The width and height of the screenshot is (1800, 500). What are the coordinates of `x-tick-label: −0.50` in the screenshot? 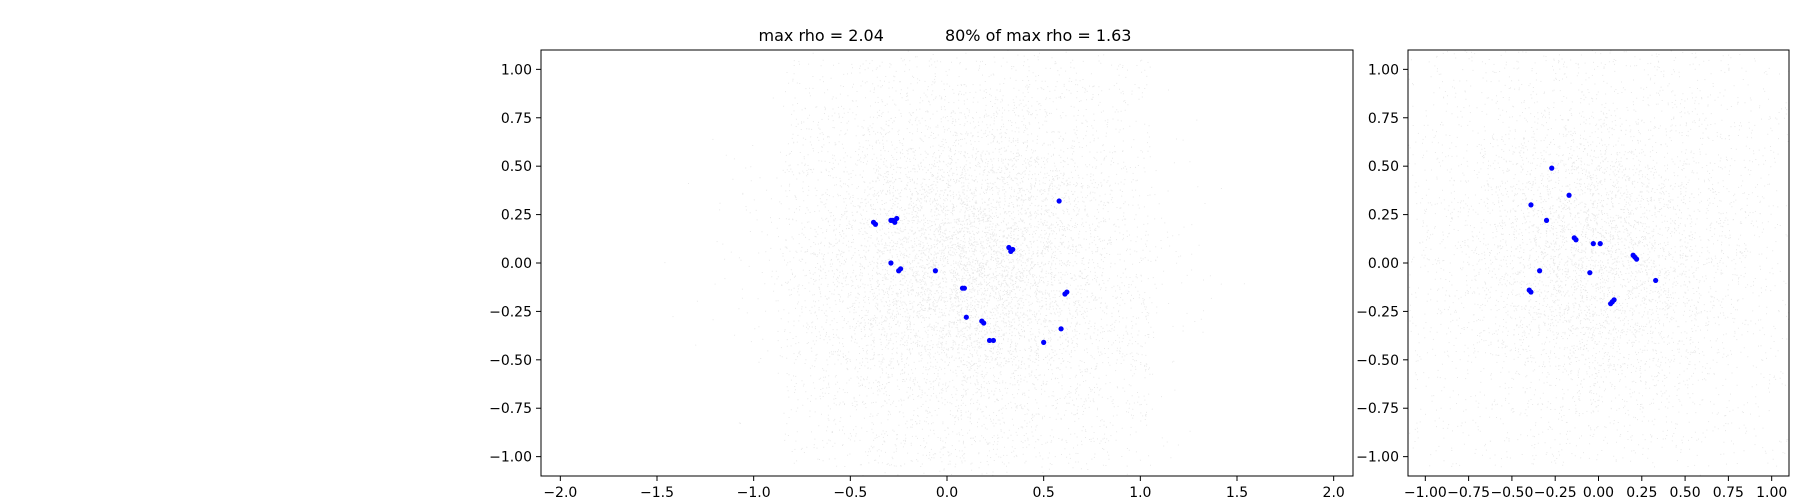 It's located at (1511, 492).